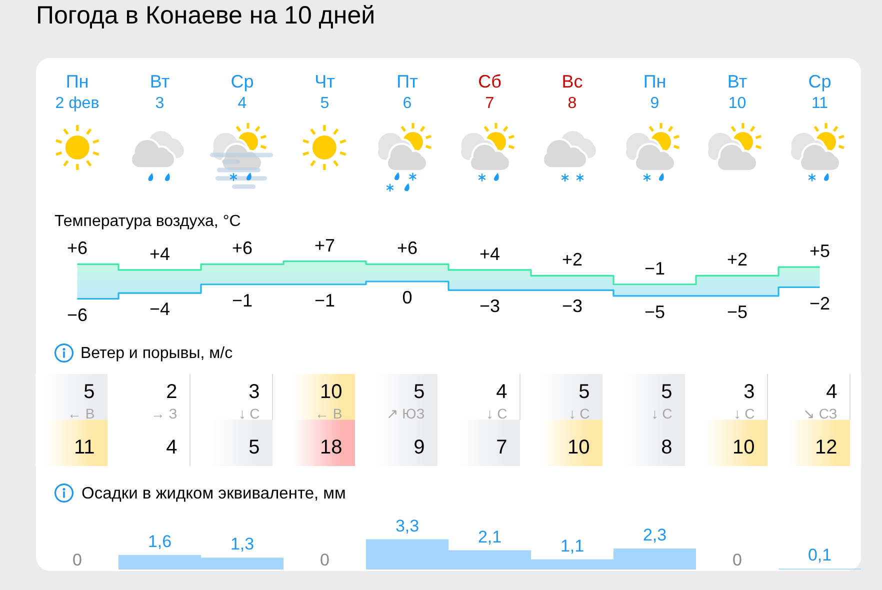 The width and height of the screenshot is (882, 590). Describe the element at coordinates (324, 92) in the screenshot. I see `x-tick-label: Чт 5` at that location.